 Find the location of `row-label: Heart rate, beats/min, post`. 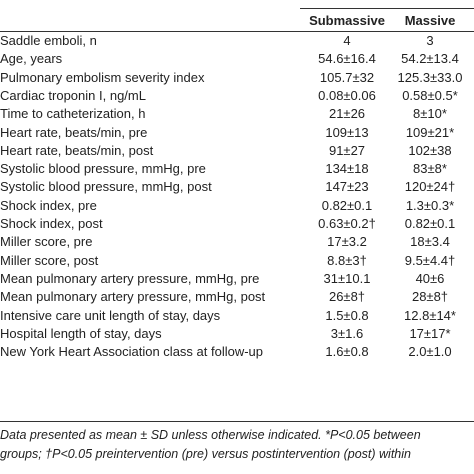

row-label: Heart rate, beats/min, post is located at coordinates (77, 150).